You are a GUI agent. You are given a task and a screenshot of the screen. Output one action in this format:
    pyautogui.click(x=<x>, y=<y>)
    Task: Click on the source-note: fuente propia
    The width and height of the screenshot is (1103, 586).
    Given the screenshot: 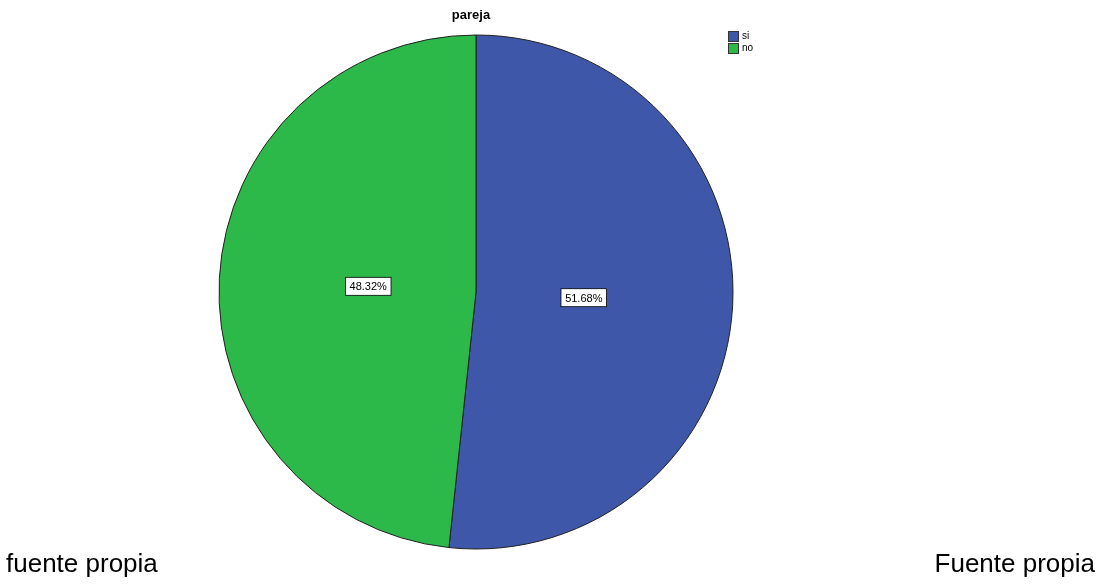 What is the action you would take?
    pyautogui.click(x=82, y=563)
    